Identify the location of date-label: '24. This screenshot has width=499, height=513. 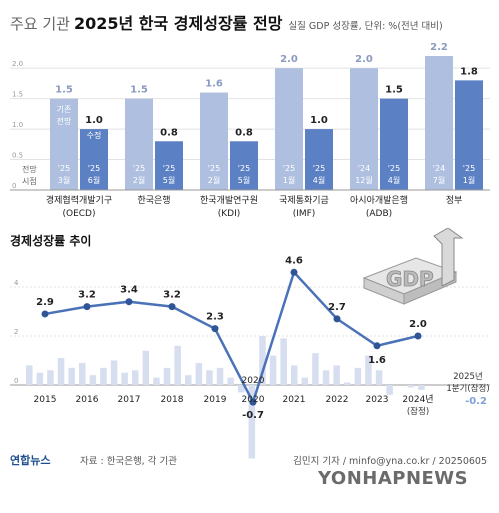
(364, 168).